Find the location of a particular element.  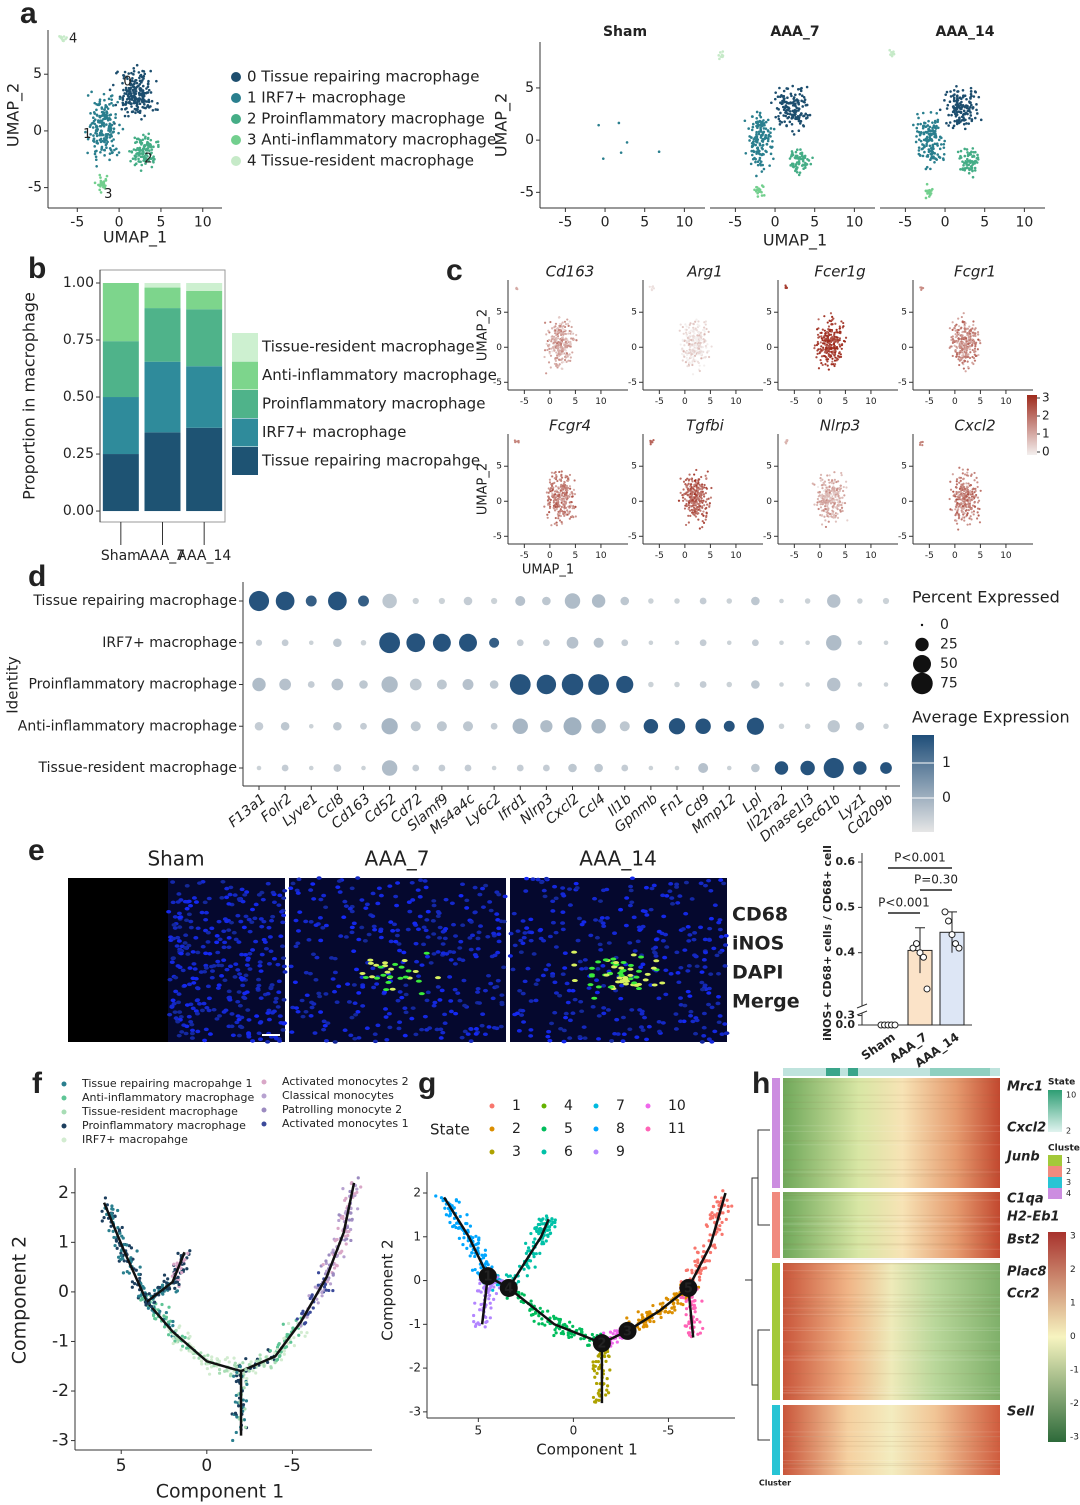

heatmap-block is located at coordinates (891, 1440).